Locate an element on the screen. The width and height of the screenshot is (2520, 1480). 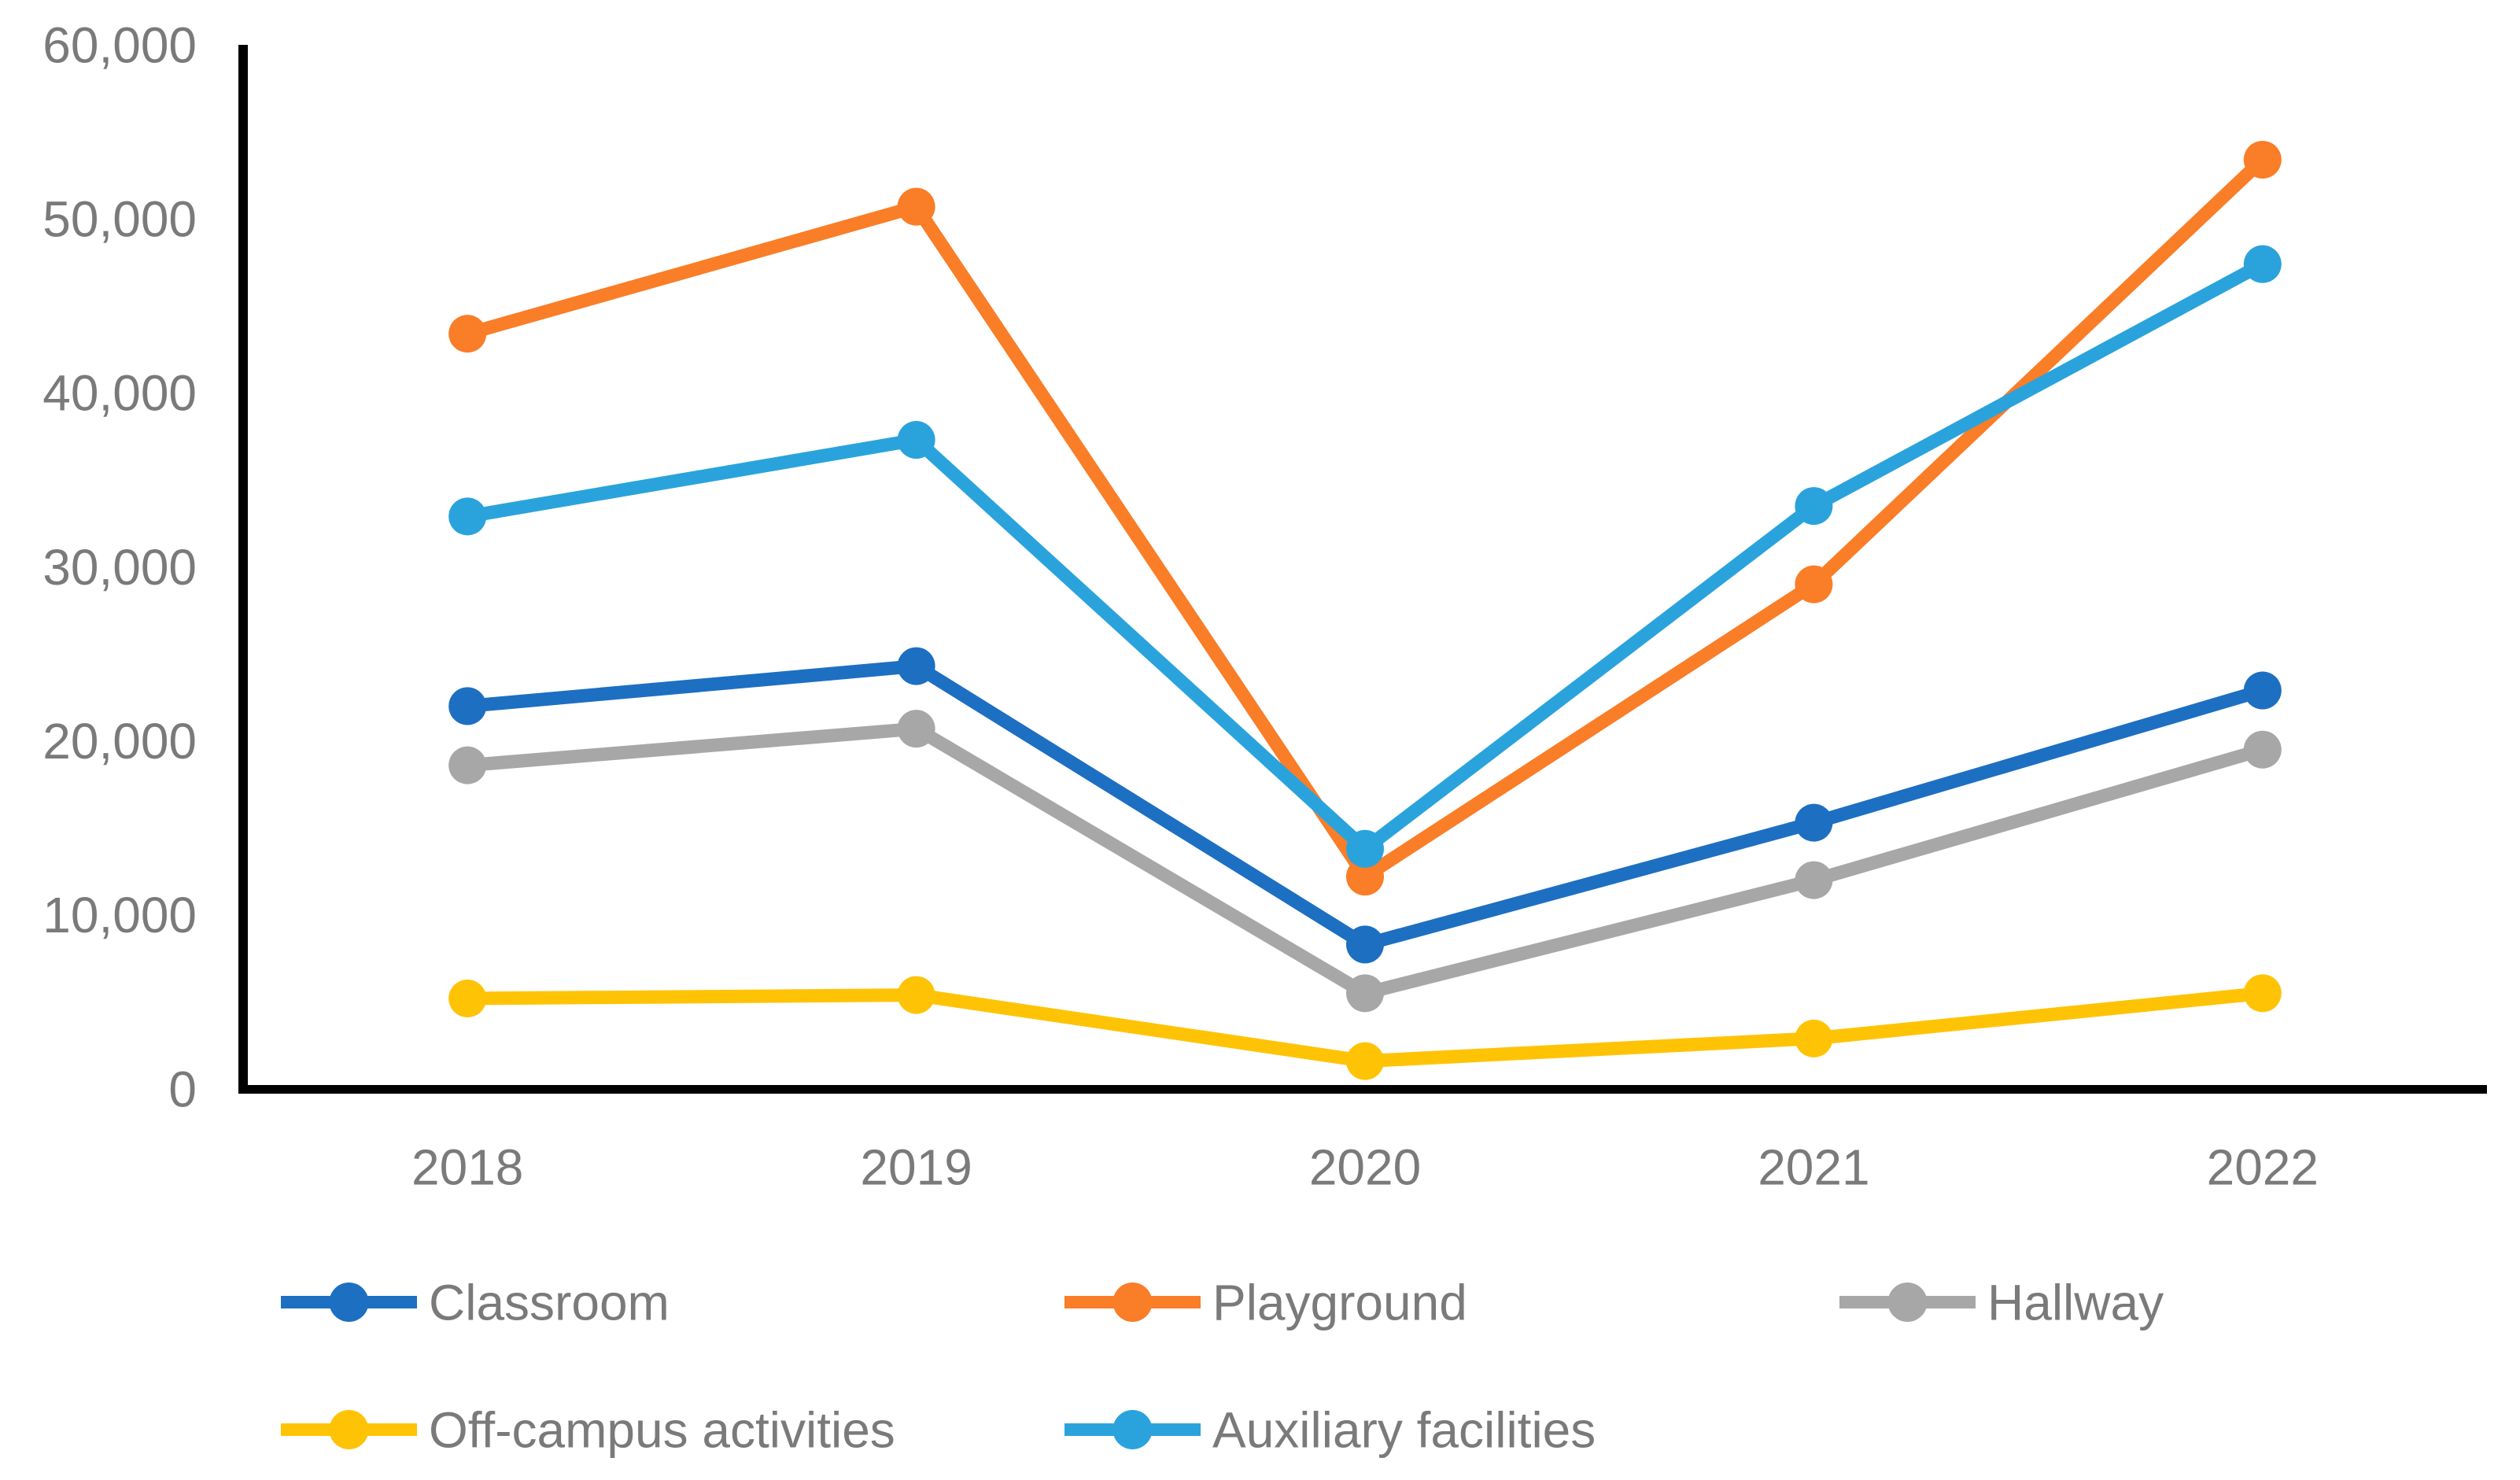
y-tick-label: 30,000 is located at coordinates (119, 568).